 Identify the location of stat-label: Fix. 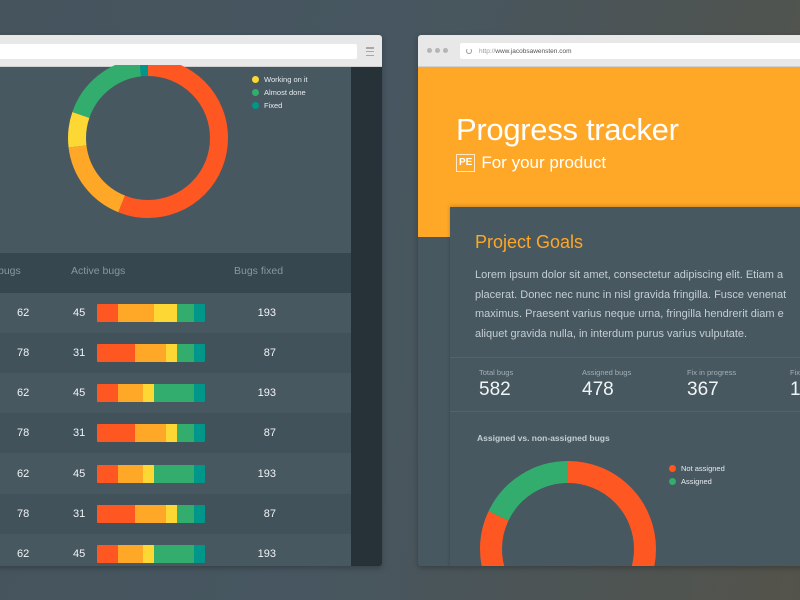
(795, 372).